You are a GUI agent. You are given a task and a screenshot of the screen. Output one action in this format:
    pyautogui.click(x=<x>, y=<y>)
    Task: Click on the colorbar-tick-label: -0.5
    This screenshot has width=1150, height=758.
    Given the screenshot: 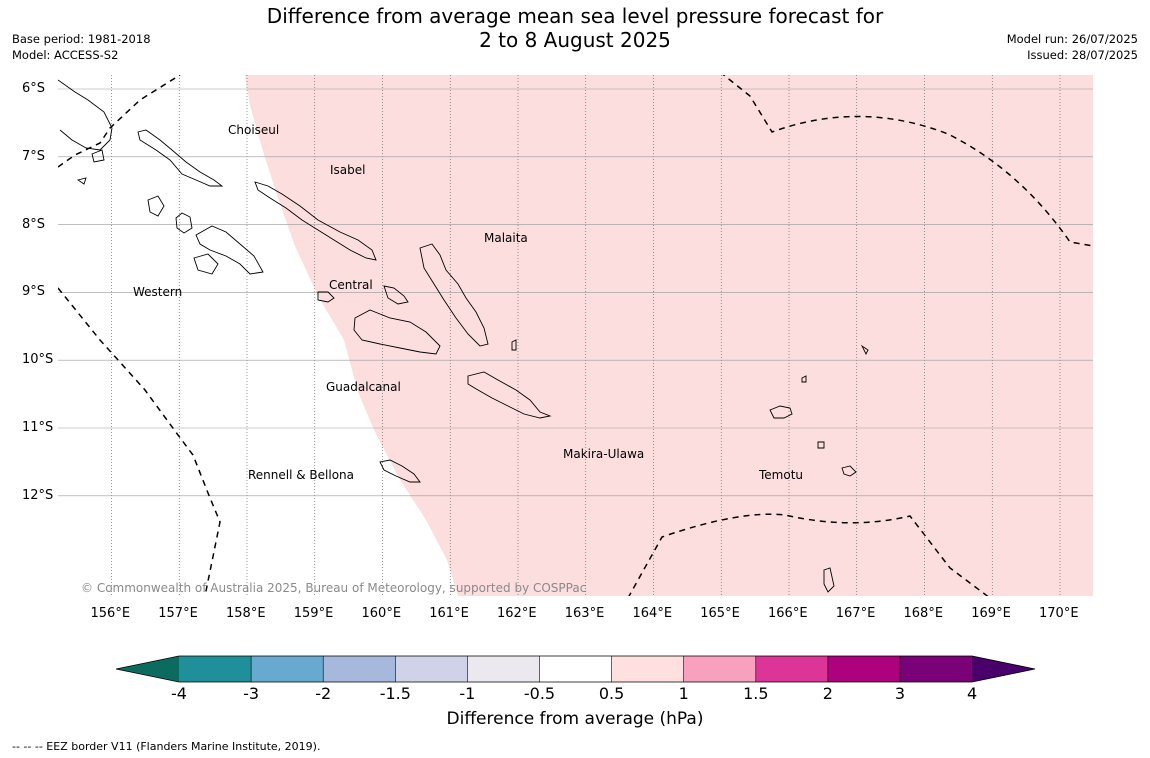 What is the action you would take?
    pyautogui.click(x=539, y=693)
    